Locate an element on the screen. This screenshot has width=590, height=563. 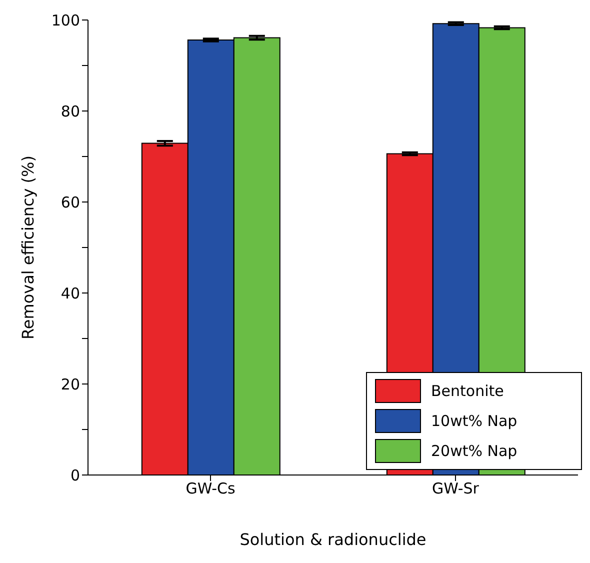
y-tick-label: 60 is located at coordinates (70, 202).